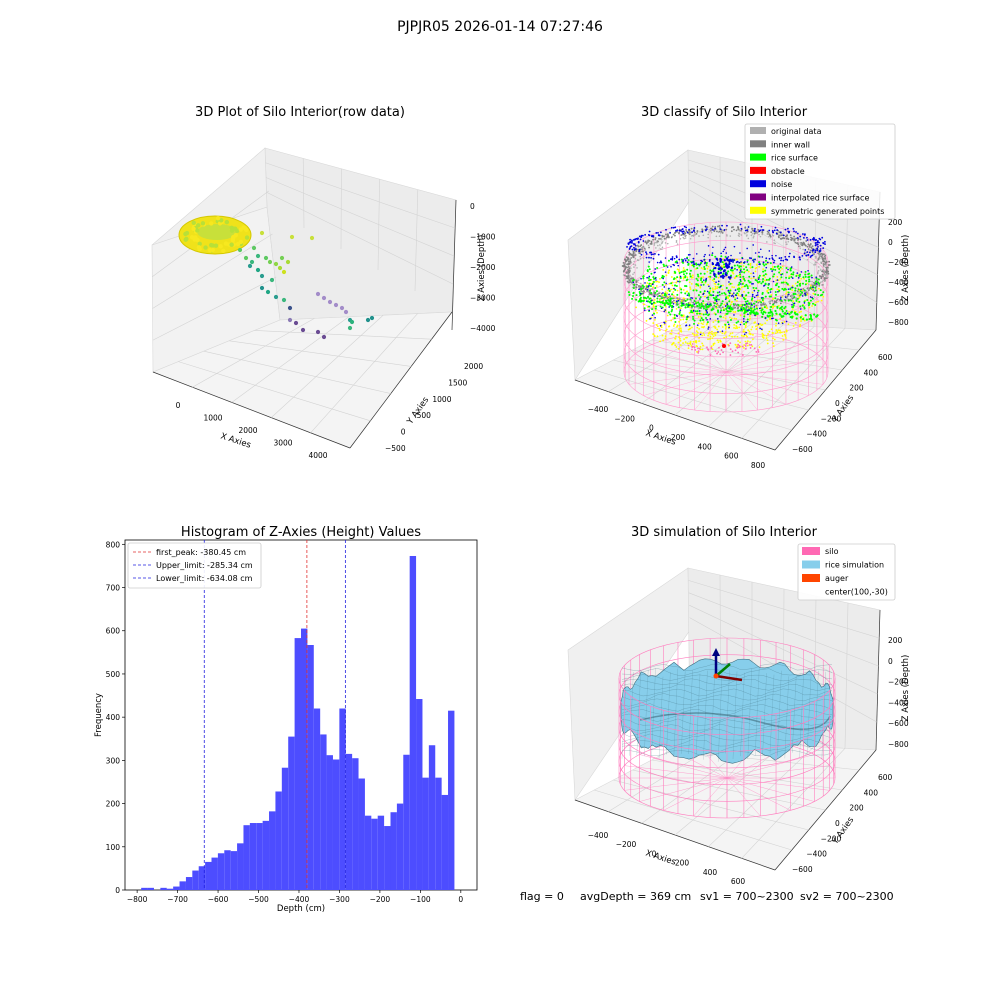  Describe the element at coordinates (820, 198) in the screenshot. I see `classify-legend-label-5: interpolated rice surface` at that location.